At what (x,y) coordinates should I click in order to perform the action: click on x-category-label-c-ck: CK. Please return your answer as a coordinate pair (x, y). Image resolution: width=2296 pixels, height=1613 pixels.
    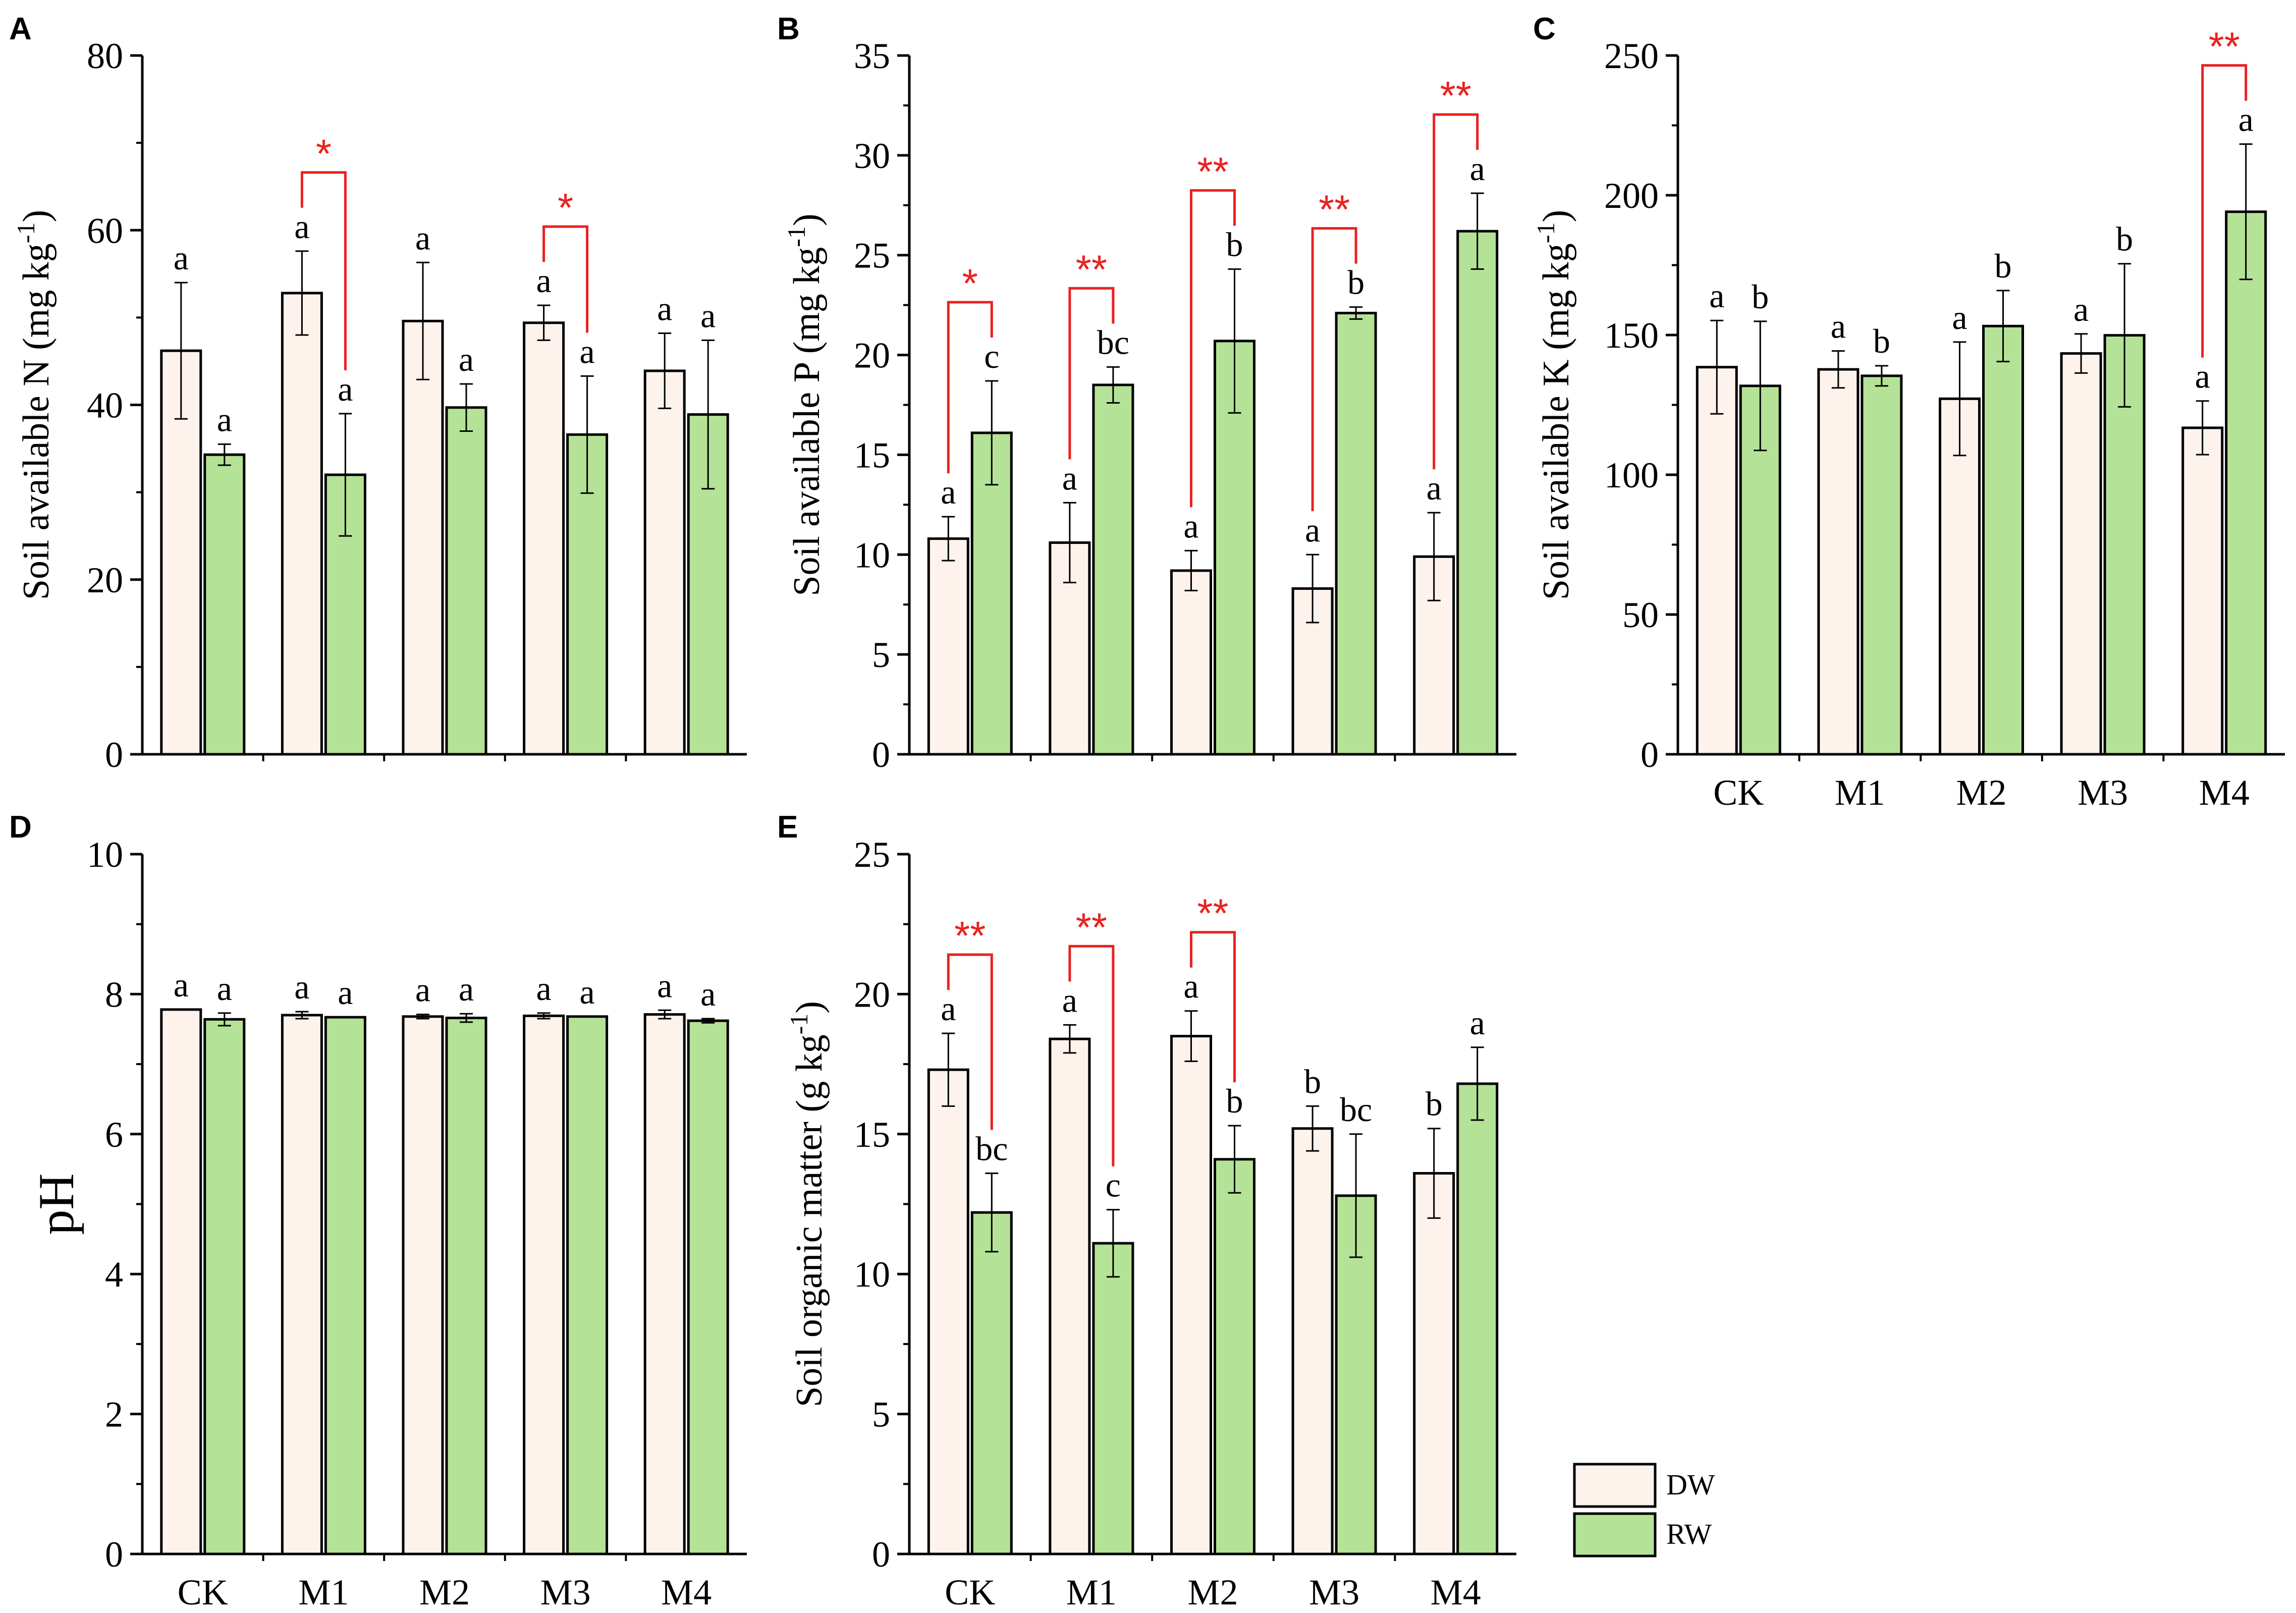
    Looking at the image, I should click on (1738, 792).